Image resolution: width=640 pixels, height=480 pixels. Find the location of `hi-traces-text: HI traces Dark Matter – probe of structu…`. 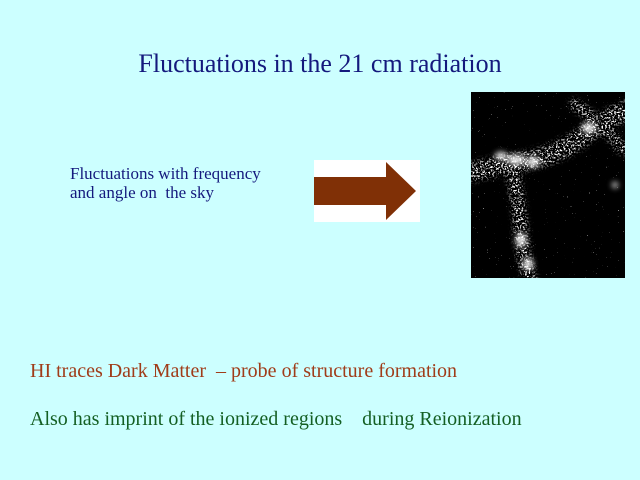

hi-traces-text: HI traces Dark Matter – probe of structu… is located at coordinates (244, 371).